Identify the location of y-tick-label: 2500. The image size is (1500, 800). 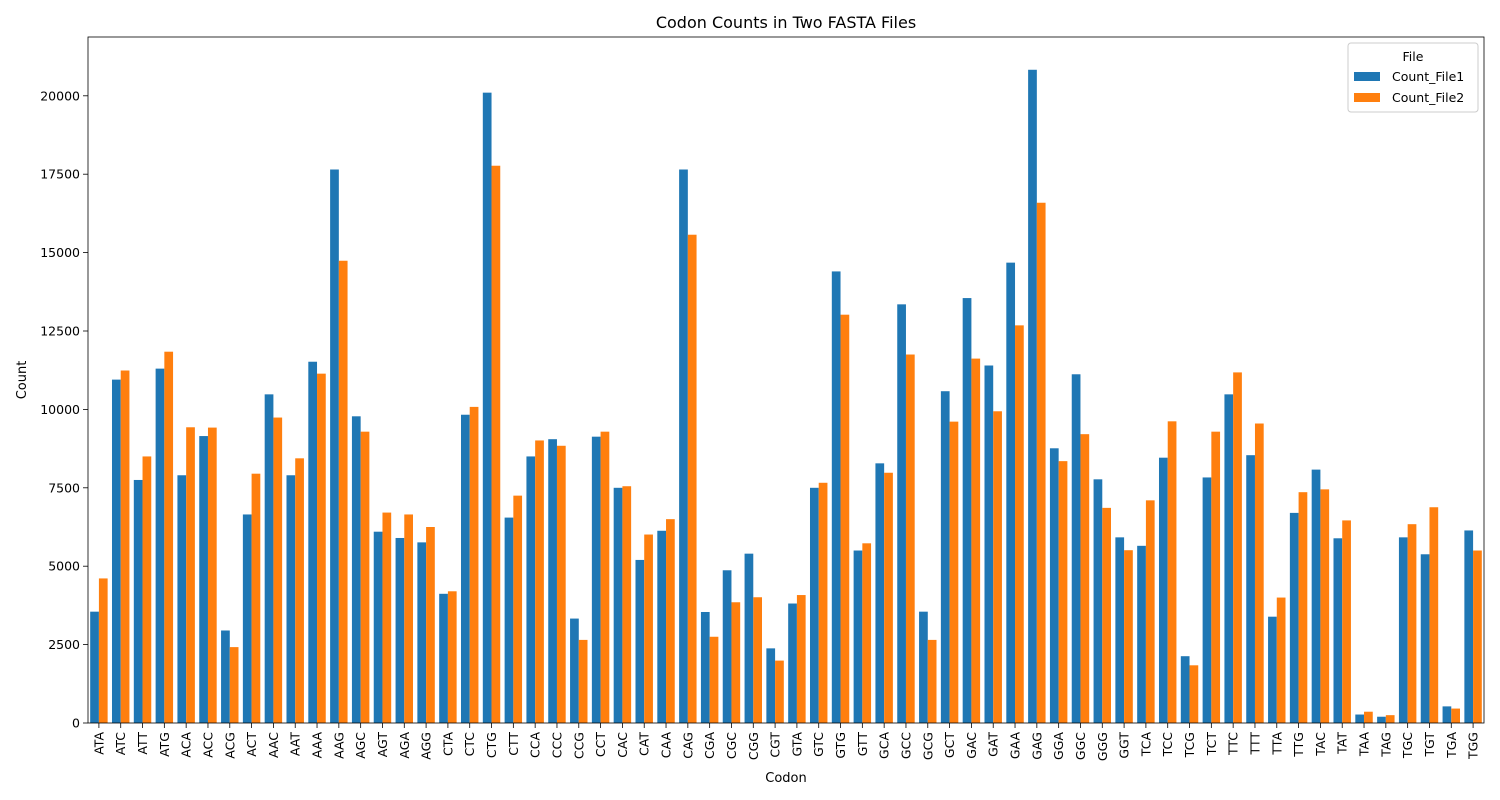
(64, 644).